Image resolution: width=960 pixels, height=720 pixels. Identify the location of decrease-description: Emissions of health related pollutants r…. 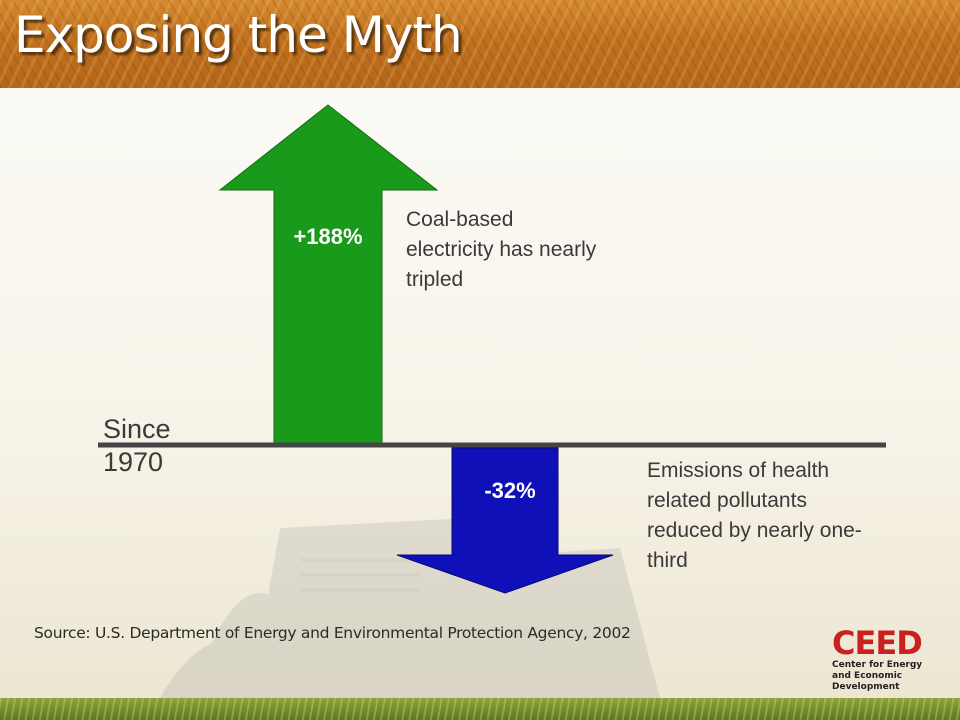
(754, 515).